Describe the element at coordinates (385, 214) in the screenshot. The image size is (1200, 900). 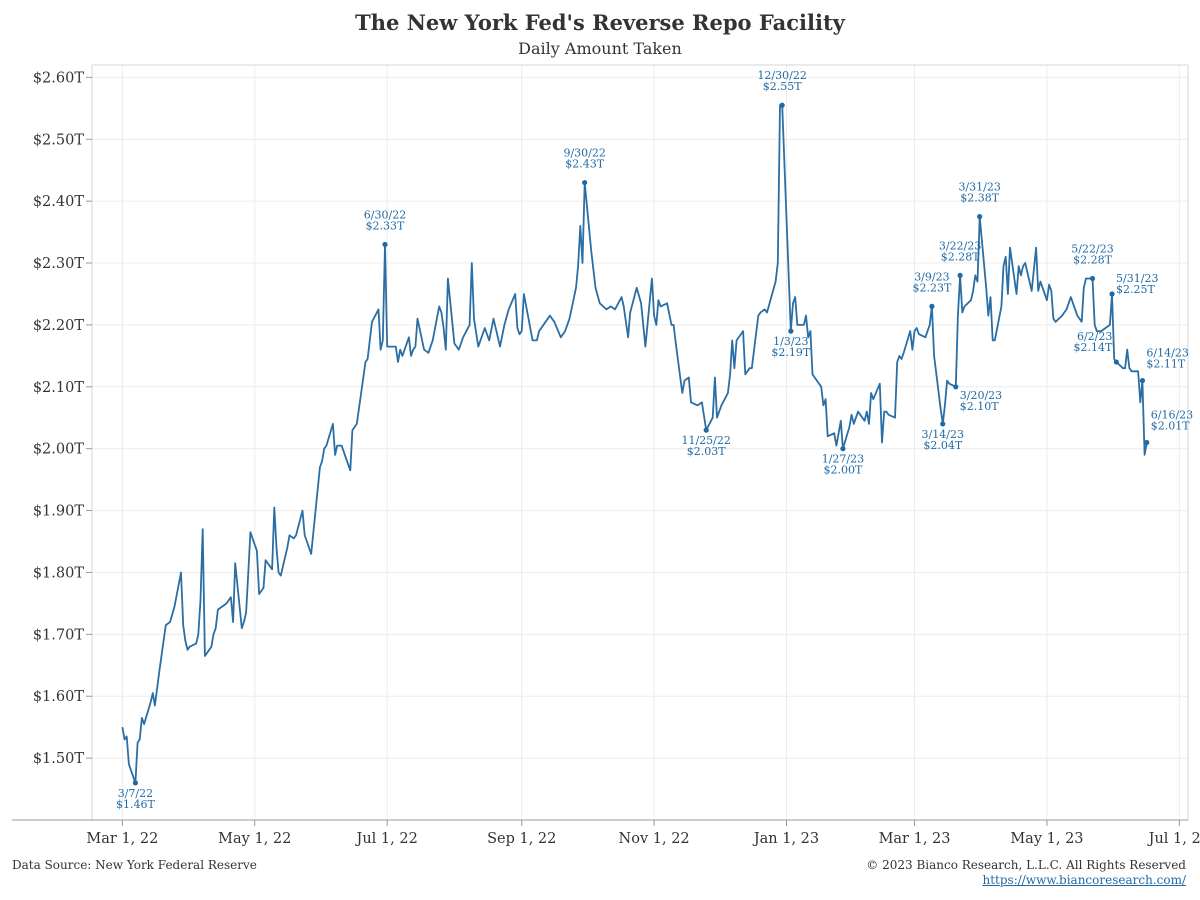
I see `annotation-date: 6/30/22` at that location.